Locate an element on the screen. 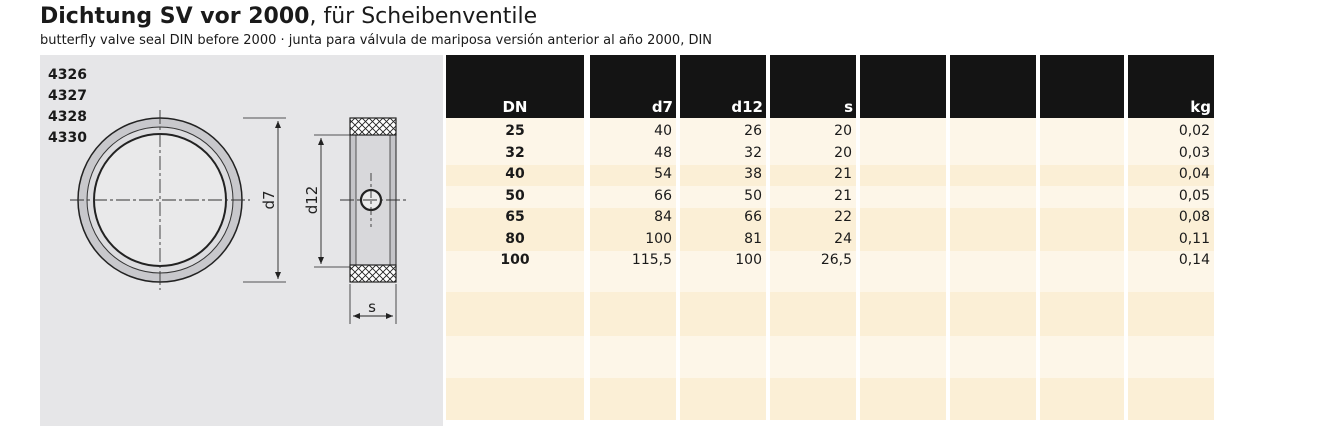  column-header-label: DN is located at coordinates (515, 107).